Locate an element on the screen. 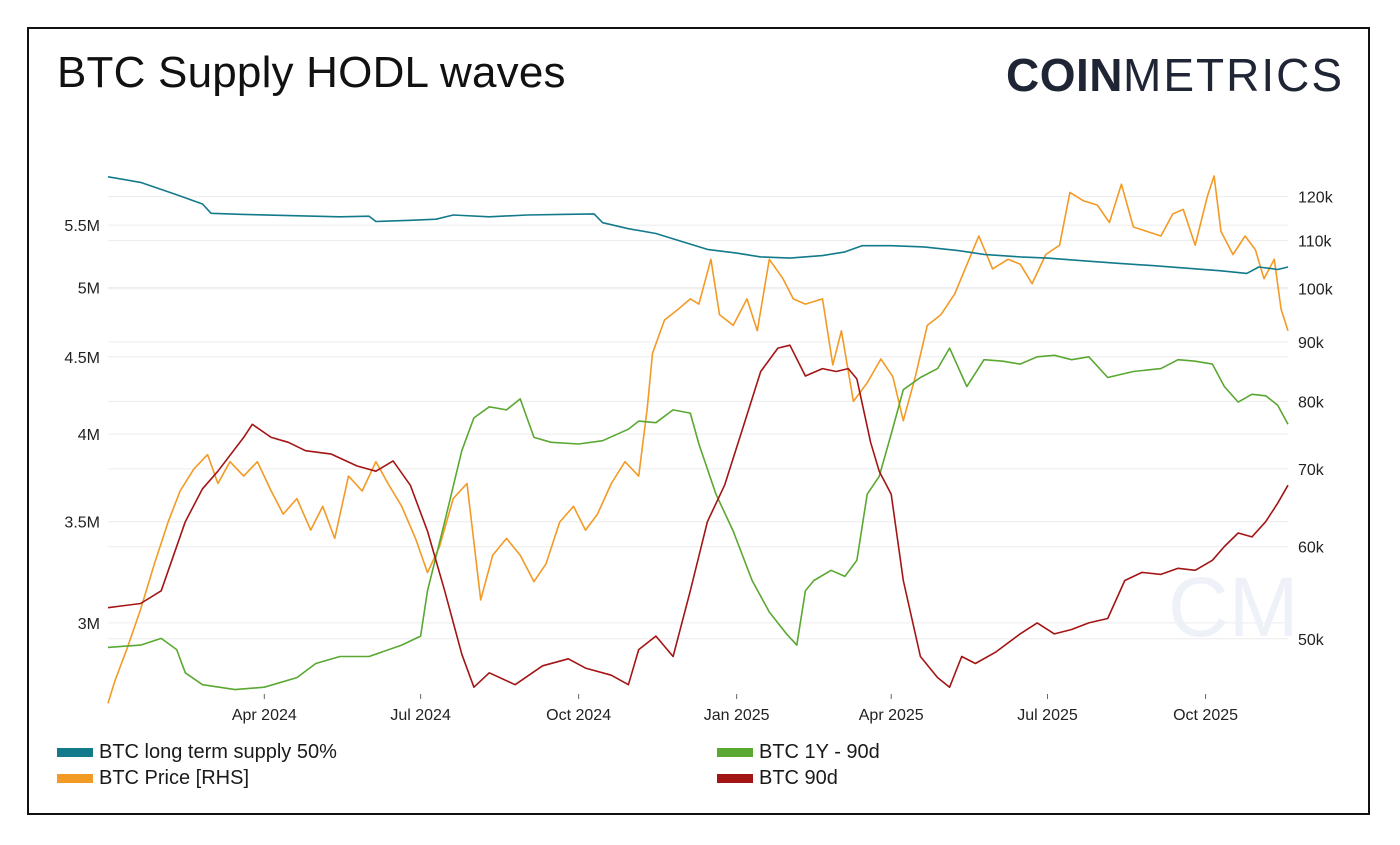  legend-item-90d: BTC 90d is located at coordinates (777, 778).